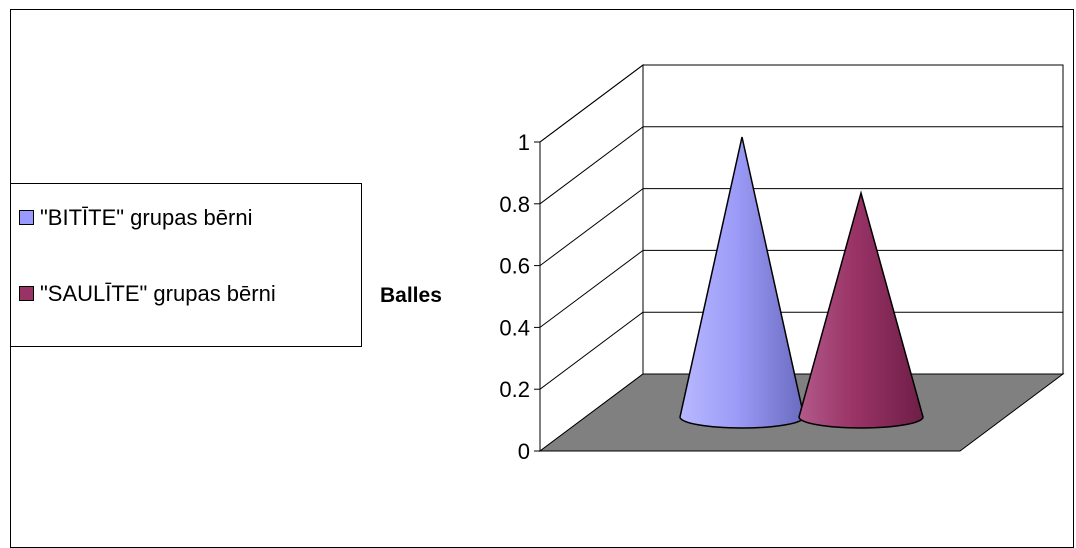  I want to click on legend-item-saulite: "SAULĪTE" grupas bērni, so click(189, 294).